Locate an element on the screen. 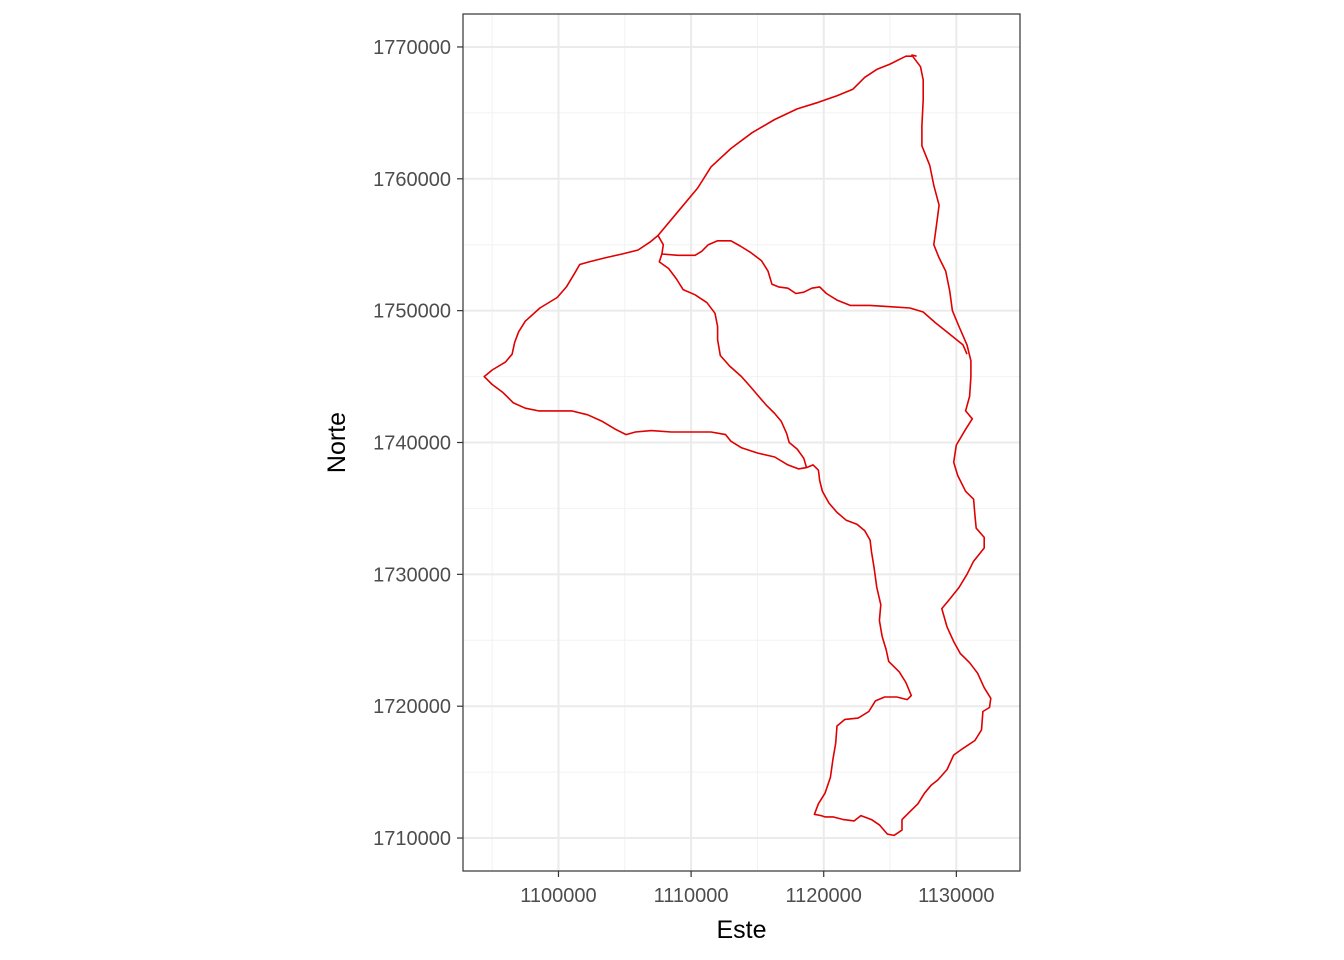 Image resolution: width=1344 pixels, height=960 pixels. y-axis-title: Norte is located at coordinates (337, 442).